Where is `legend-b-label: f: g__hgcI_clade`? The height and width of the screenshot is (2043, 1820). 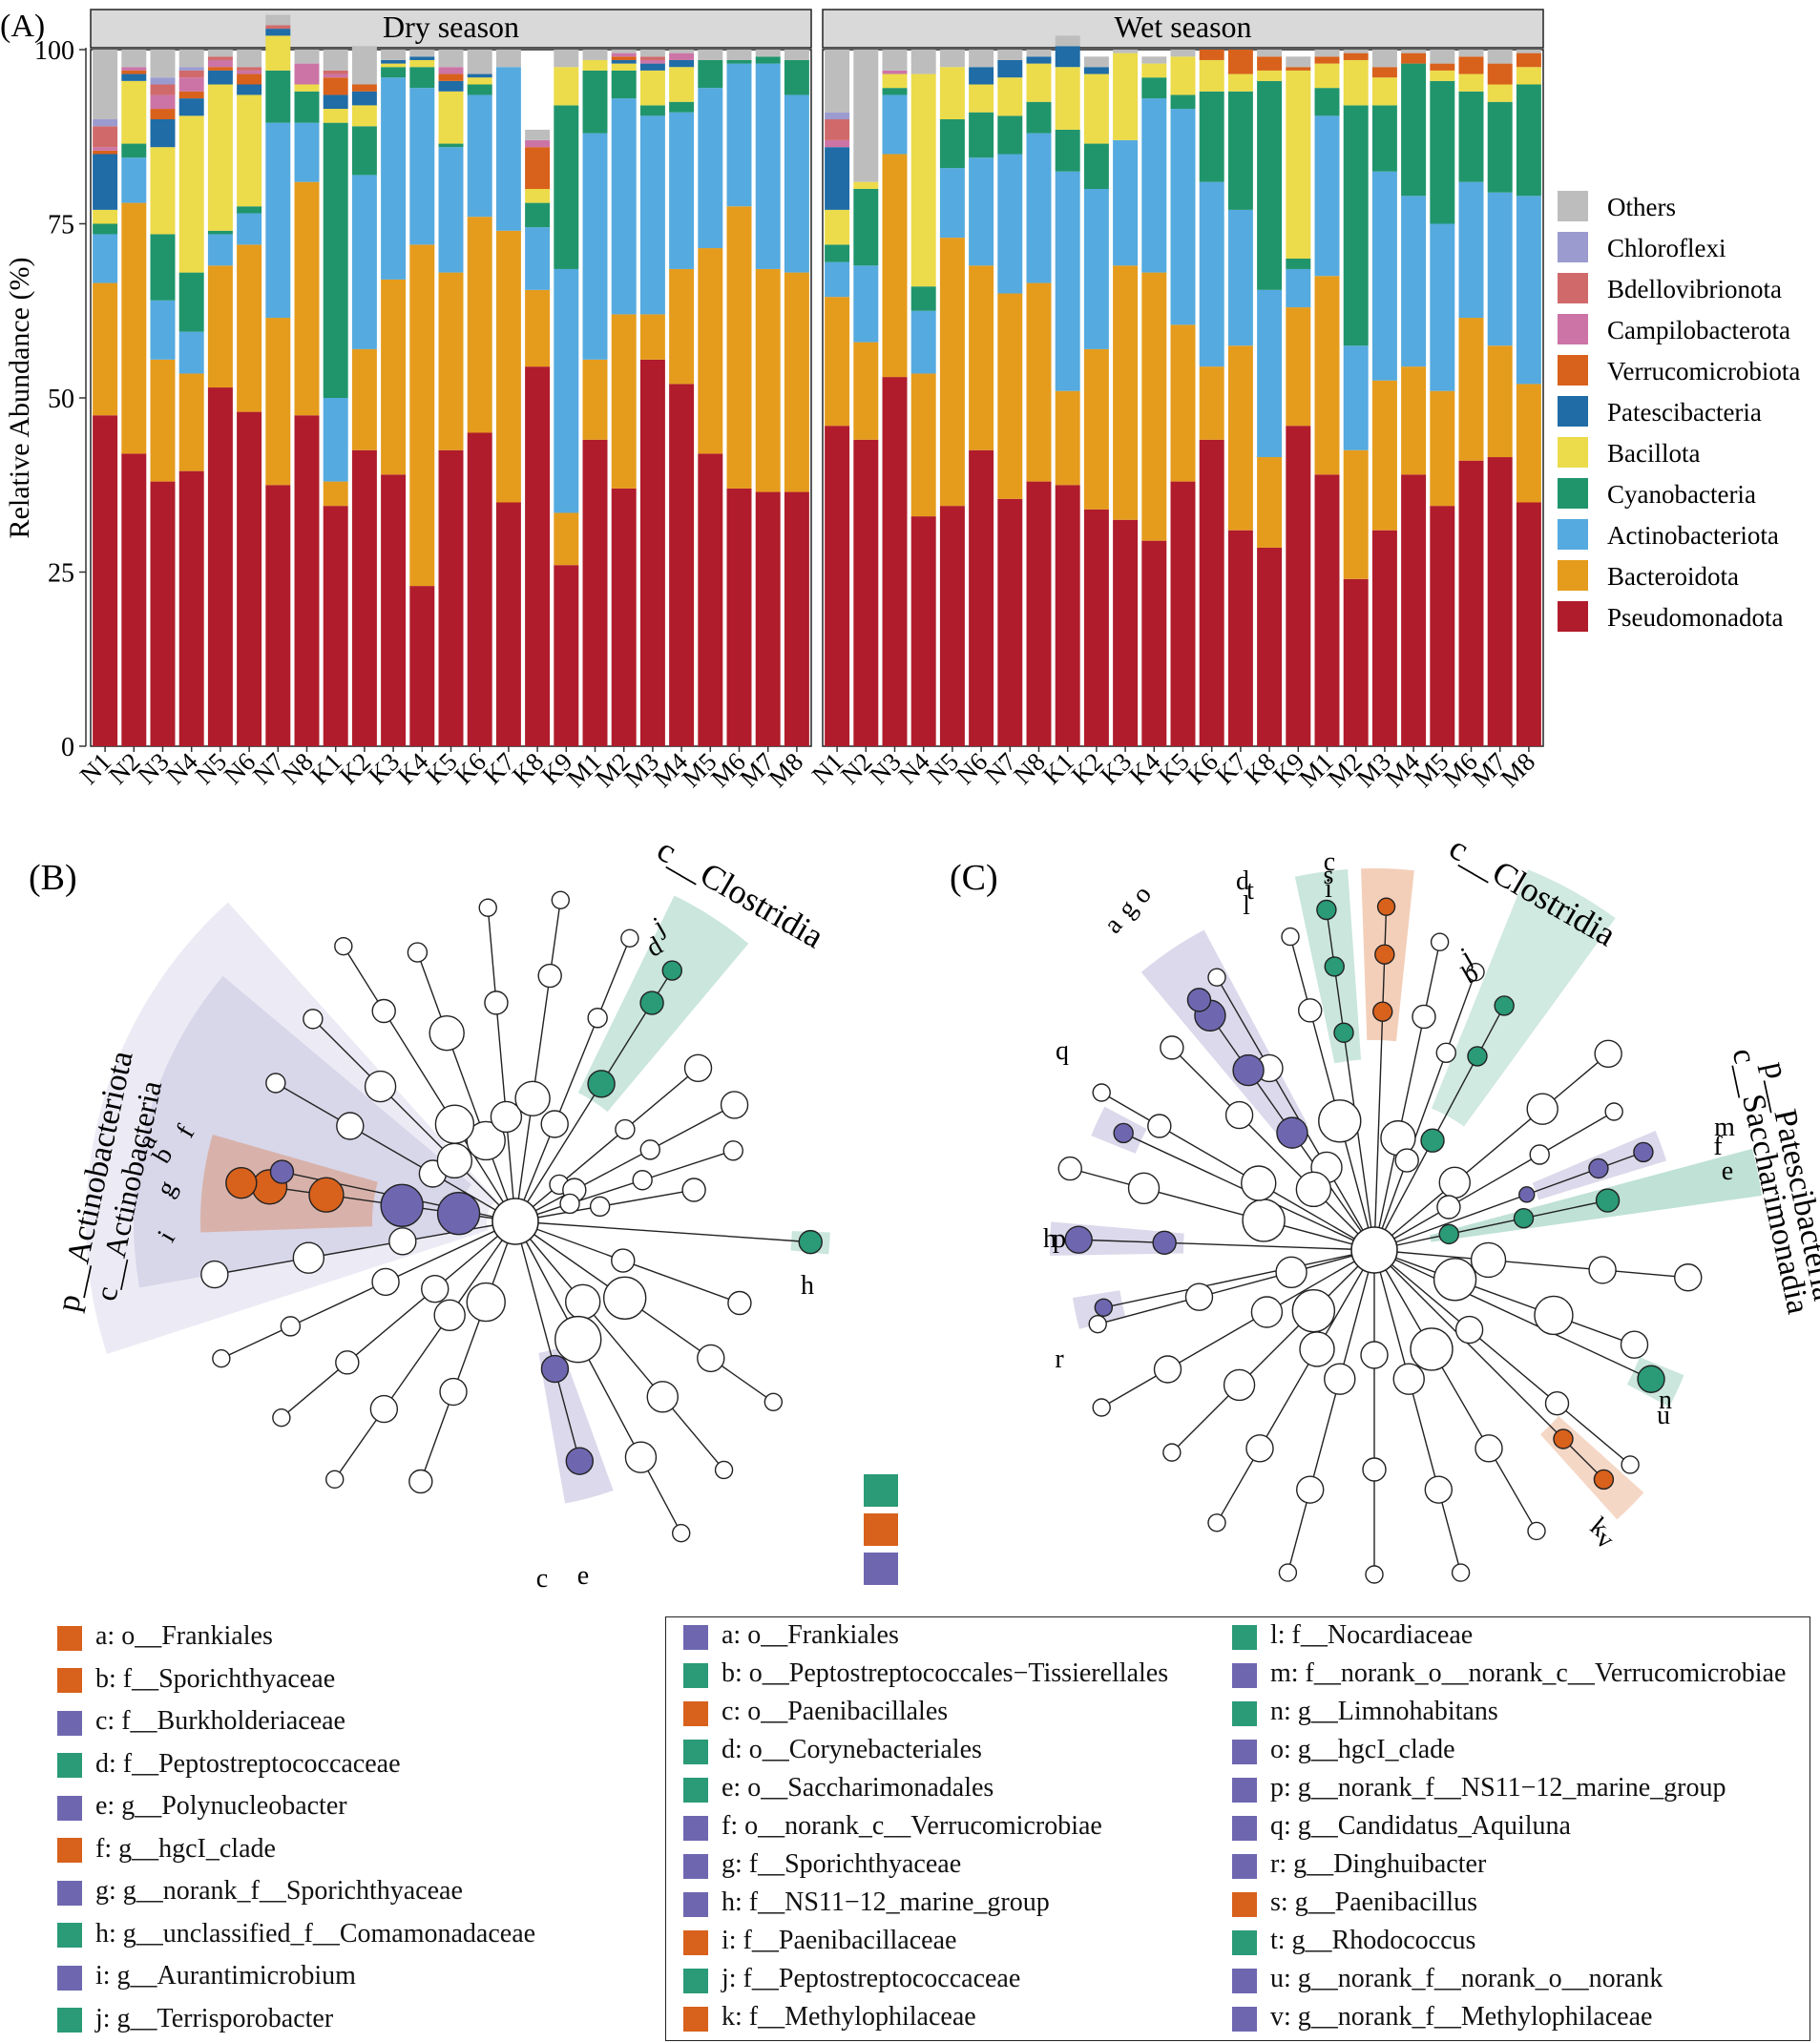
legend-b-label: f: g__hgcI_clade is located at coordinates (185, 1849).